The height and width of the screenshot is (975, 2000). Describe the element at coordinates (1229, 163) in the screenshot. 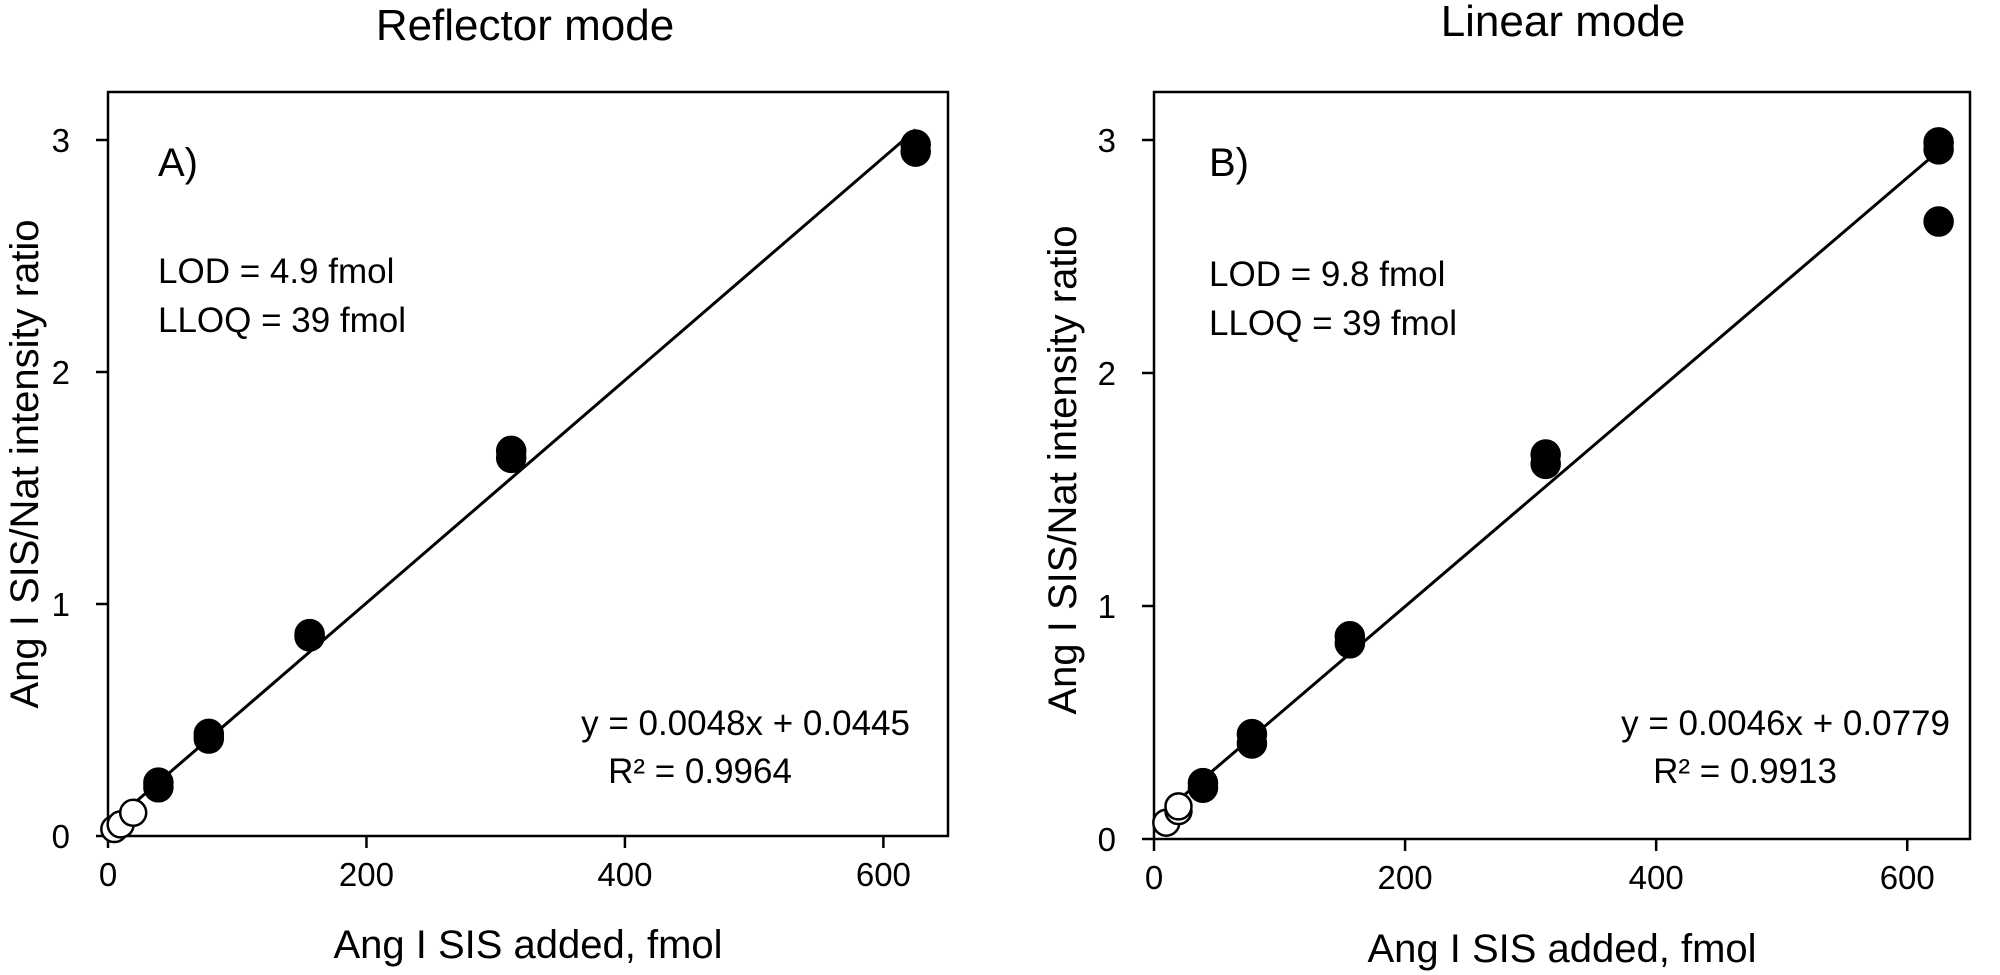

I see `panel-label: B)` at that location.